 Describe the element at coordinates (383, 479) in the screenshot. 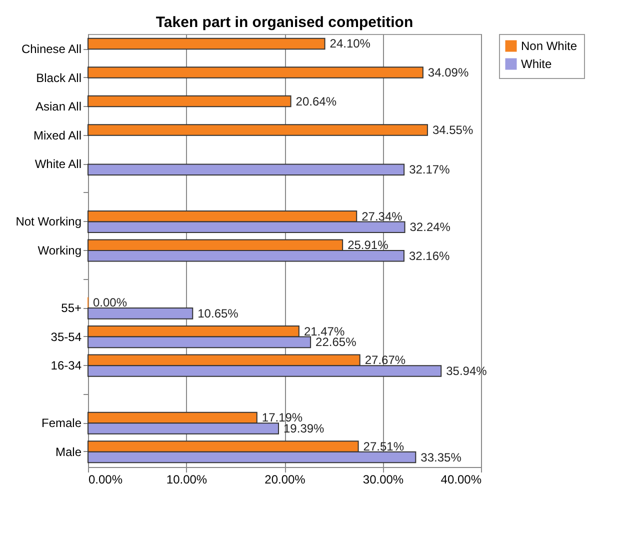

I see `x-tick-label: 30.00%` at that location.